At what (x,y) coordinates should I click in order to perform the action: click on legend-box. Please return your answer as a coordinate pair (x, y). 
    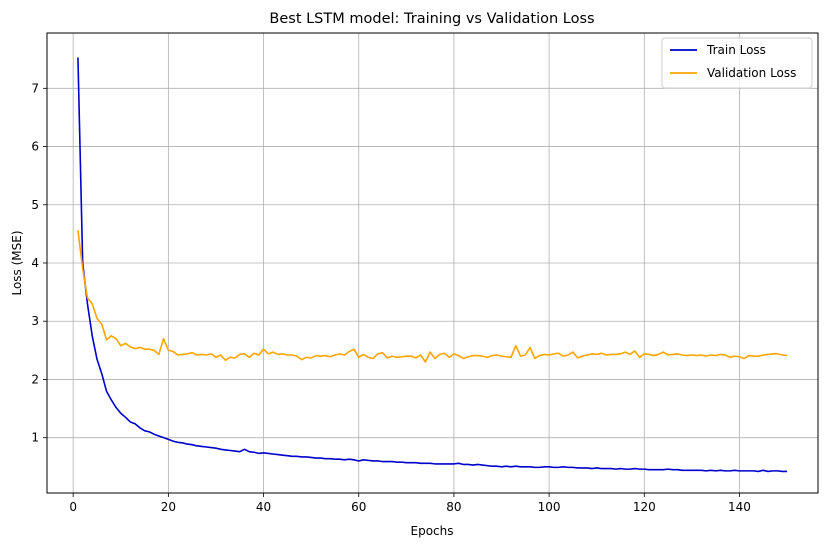
    Looking at the image, I should click on (737, 63).